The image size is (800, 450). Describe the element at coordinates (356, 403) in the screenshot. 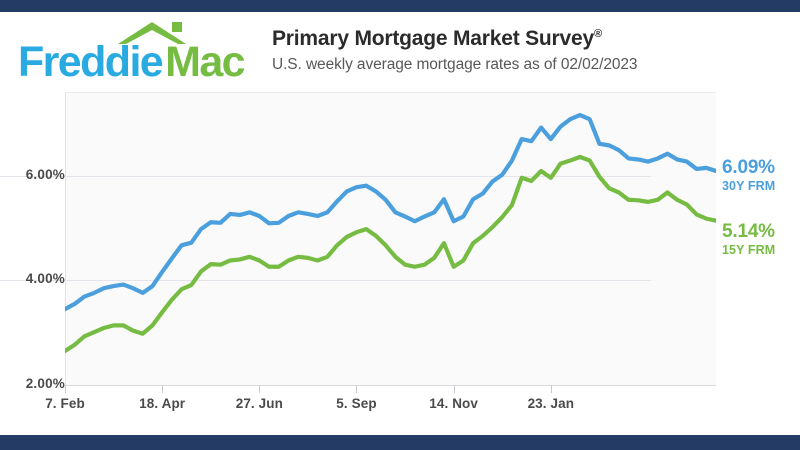

I see `x-axis-tick-label: 5. Sep` at that location.